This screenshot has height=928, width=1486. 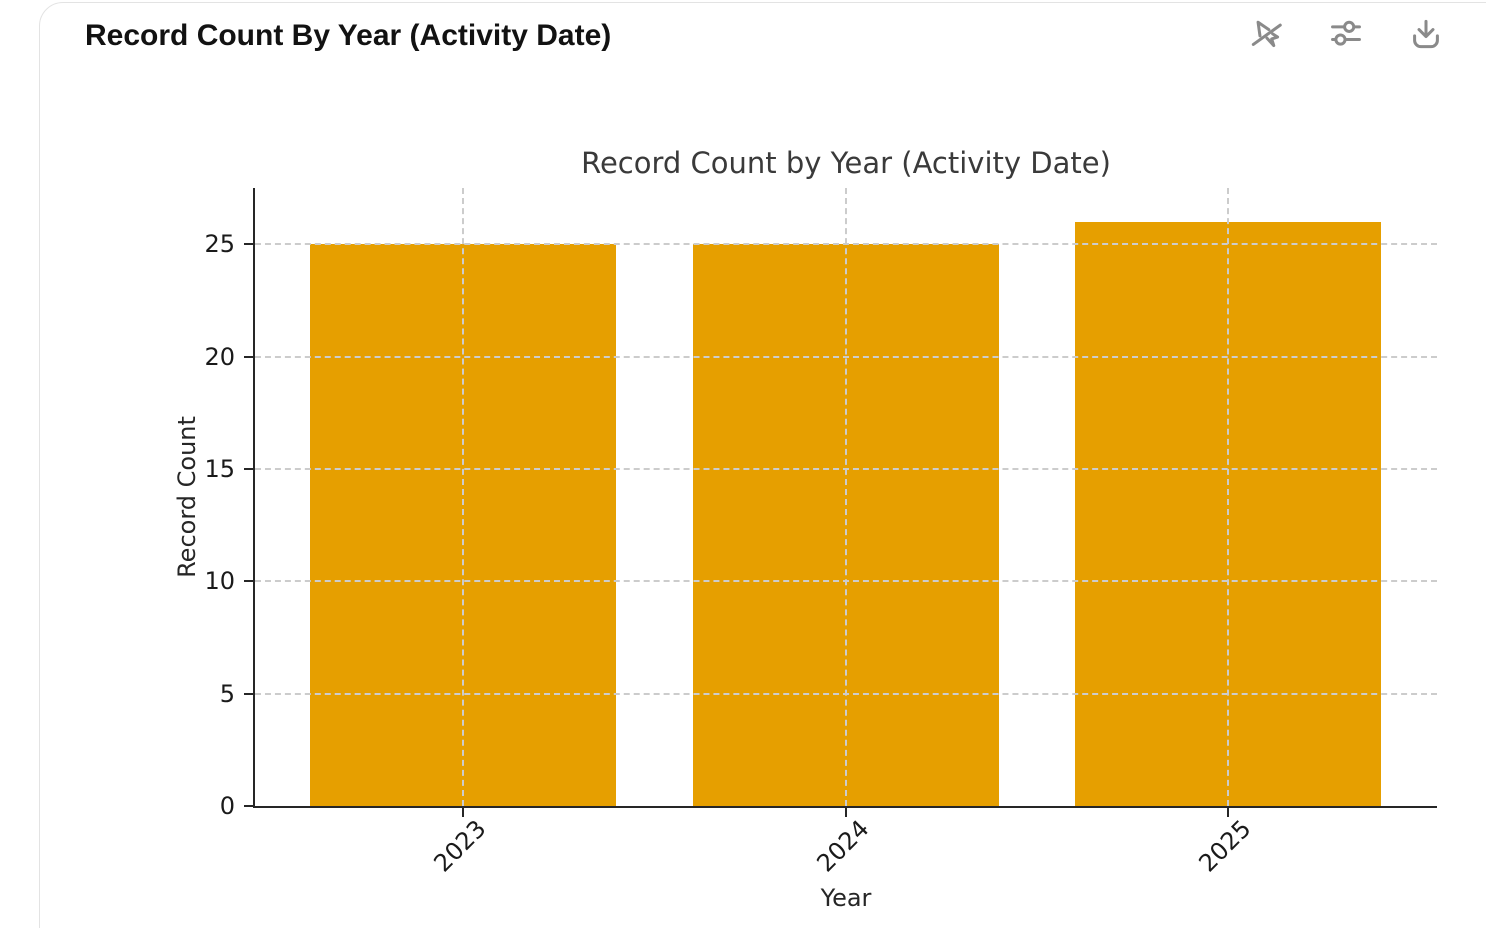 I want to click on y-axis-spine, so click(x=254, y=497).